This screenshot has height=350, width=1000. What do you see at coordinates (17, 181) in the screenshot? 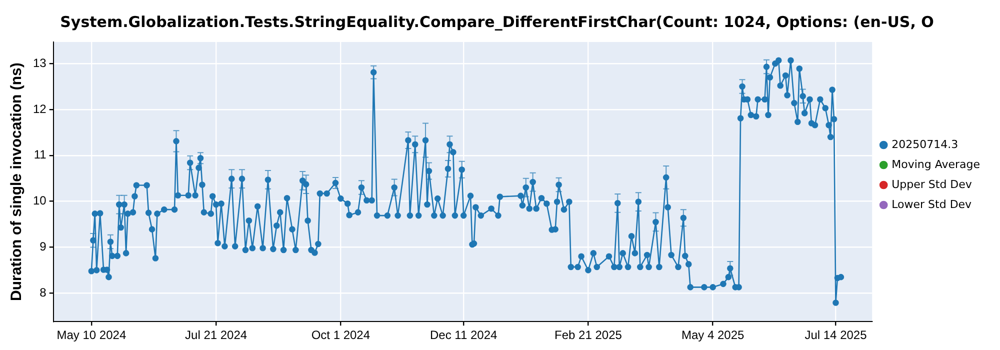
I see `y-axis-title: Duration of single invocation (ns)` at bounding box center [17, 181].